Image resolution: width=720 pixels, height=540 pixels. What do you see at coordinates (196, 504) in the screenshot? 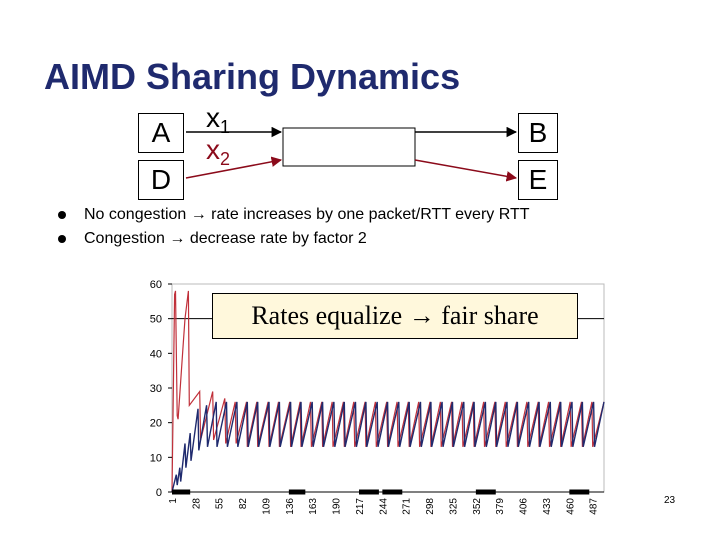
I see `x-tick-label: 28` at bounding box center [196, 504].